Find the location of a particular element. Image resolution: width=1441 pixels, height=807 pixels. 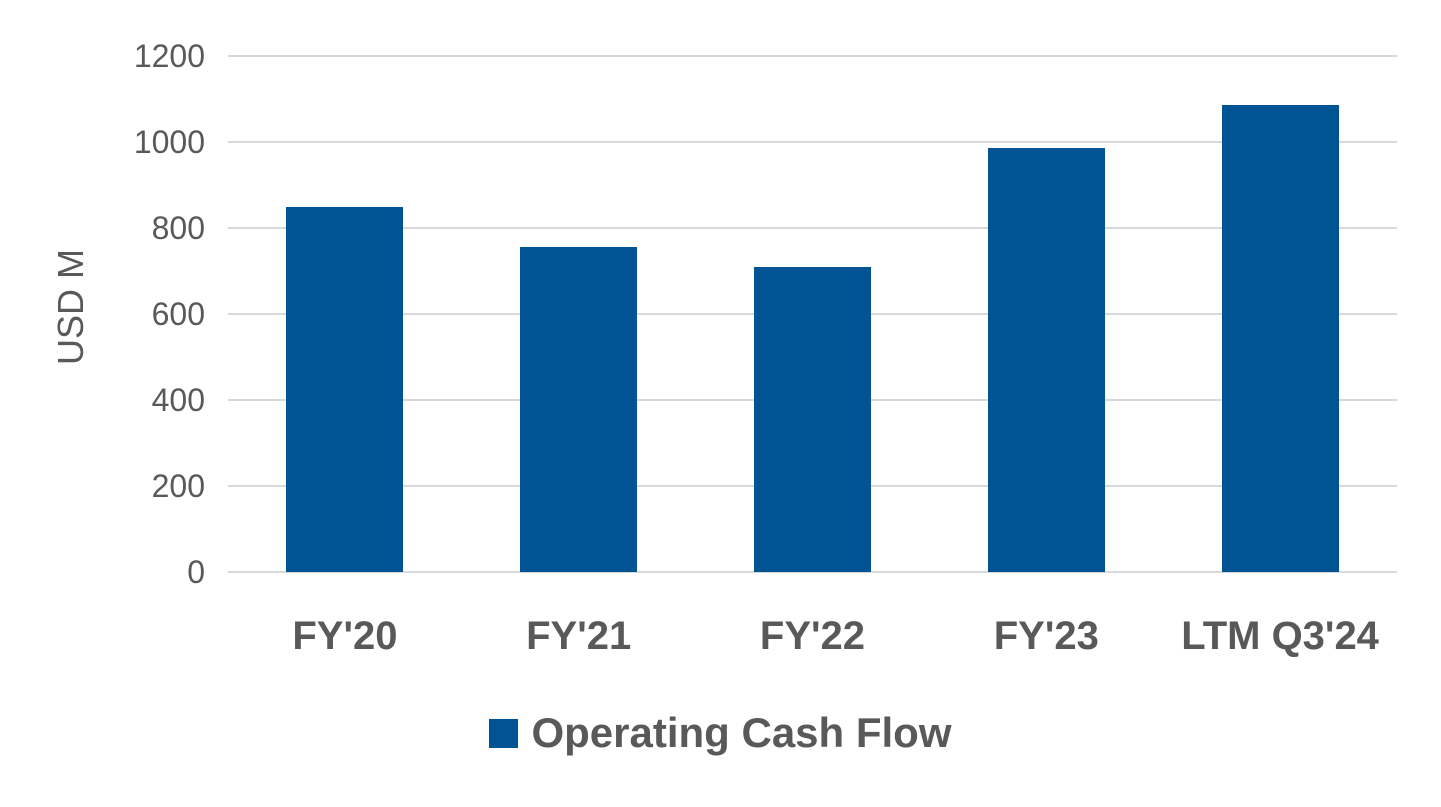

y-tick-label-400: 400 is located at coordinates (178, 400).